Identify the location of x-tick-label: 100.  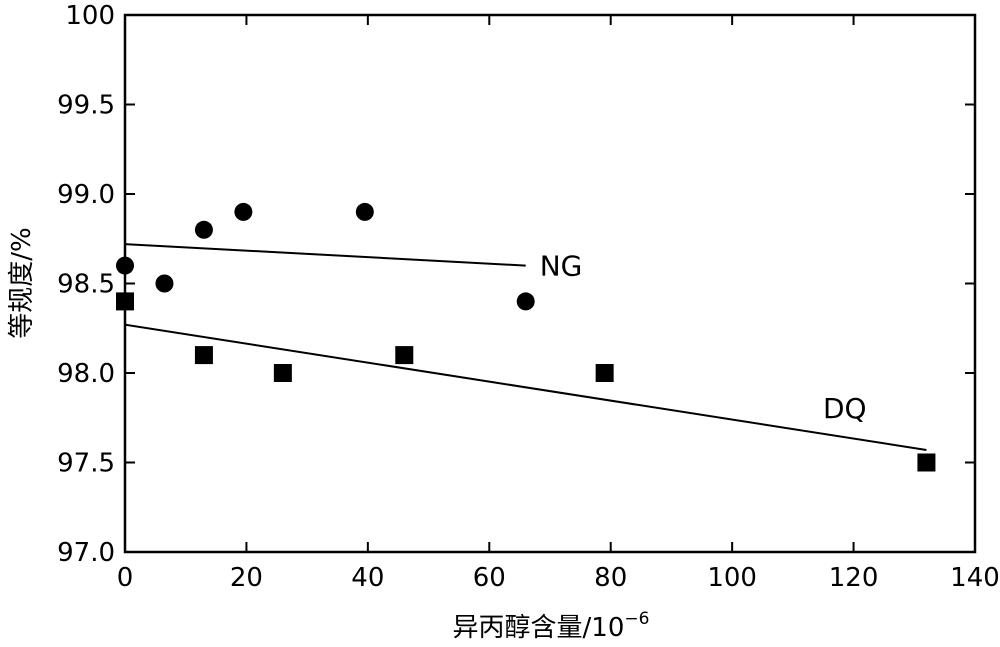
(732, 578).